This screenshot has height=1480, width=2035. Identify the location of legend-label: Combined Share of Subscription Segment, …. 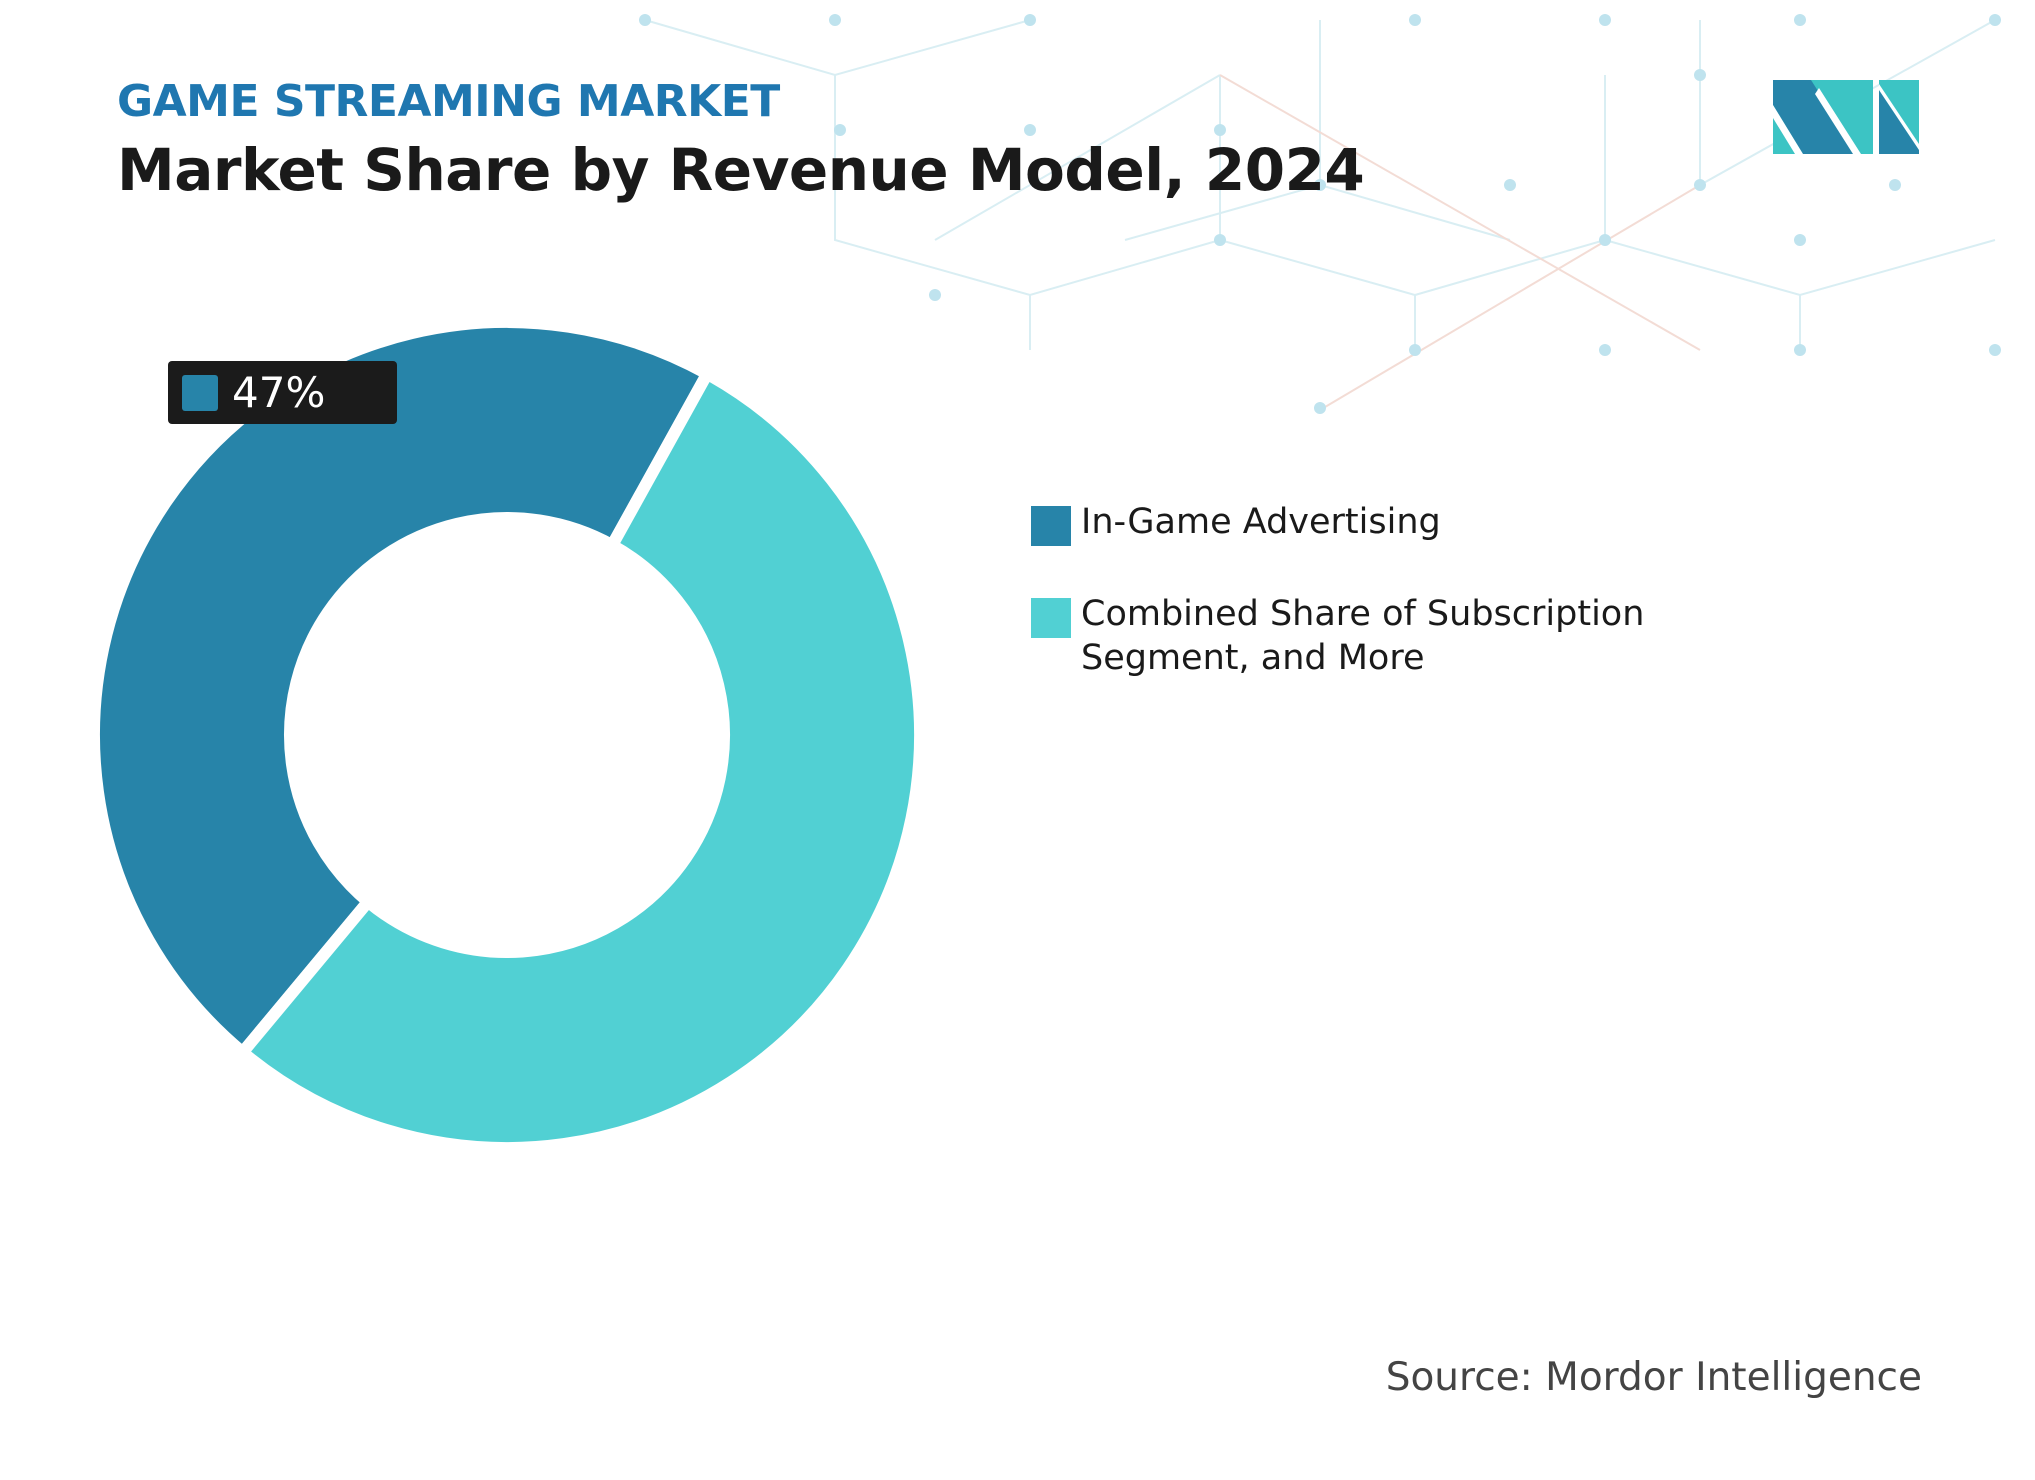
(1363, 636).